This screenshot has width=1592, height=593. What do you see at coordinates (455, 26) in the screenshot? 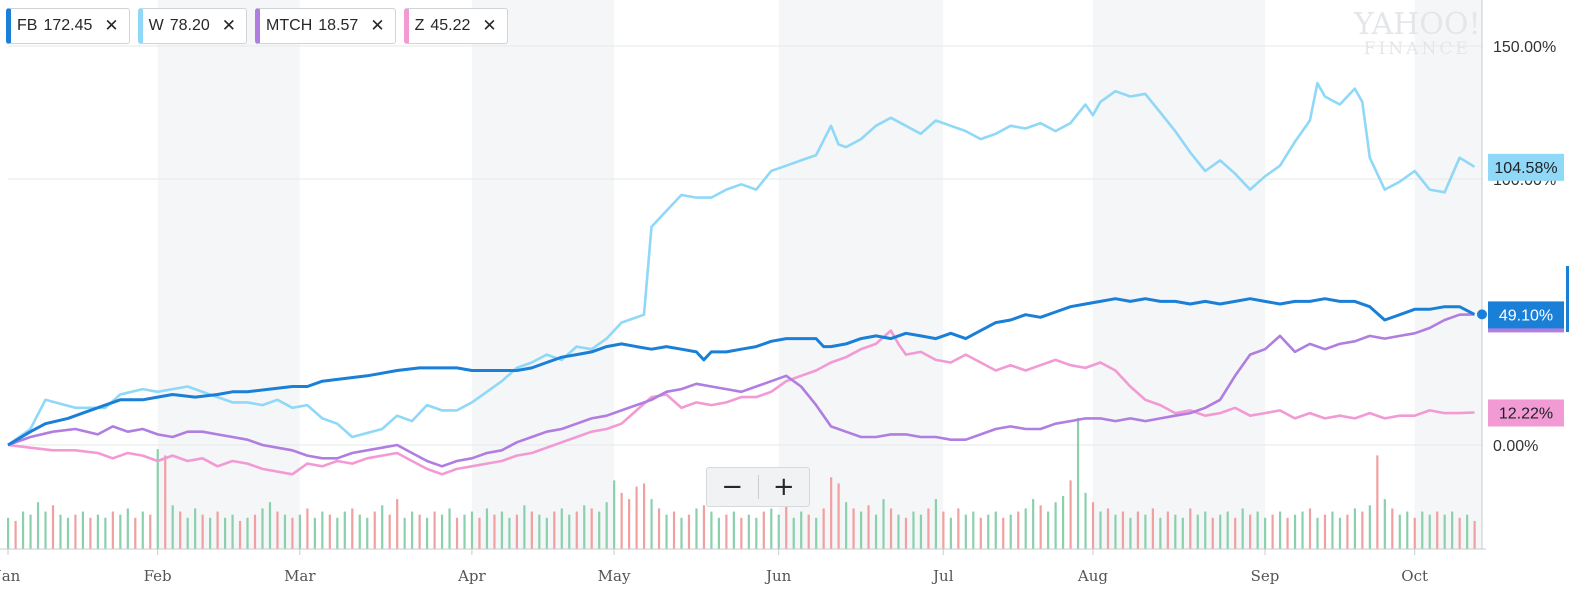
I see `legend-chip-z: Z 45.22 ✕` at bounding box center [455, 26].